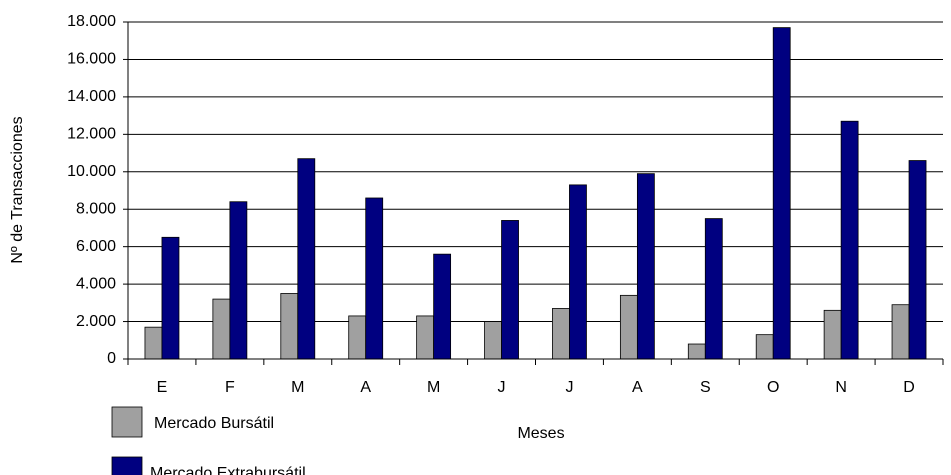  Describe the element at coordinates (540, 433) in the screenshot. I see `x-axis-label: Meses` at that location.